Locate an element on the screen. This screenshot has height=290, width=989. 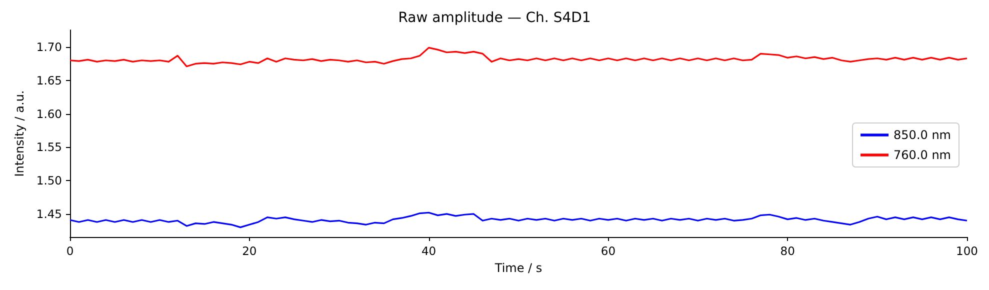
legend-label: 850.0 nm is located at coordinates (923, 135).